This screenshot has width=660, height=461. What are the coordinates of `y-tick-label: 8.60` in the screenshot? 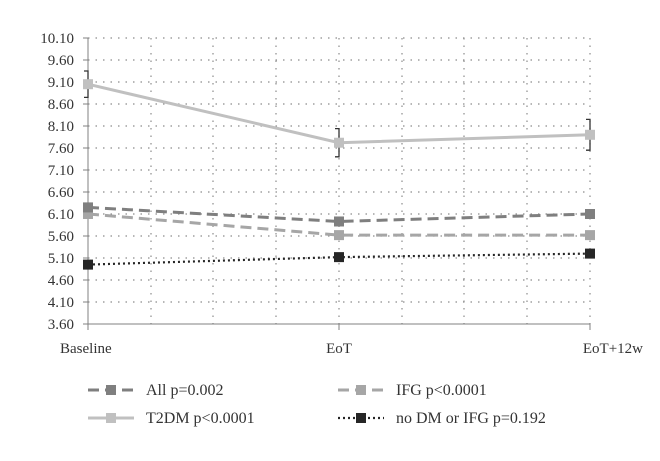 It's located at (61, 105).